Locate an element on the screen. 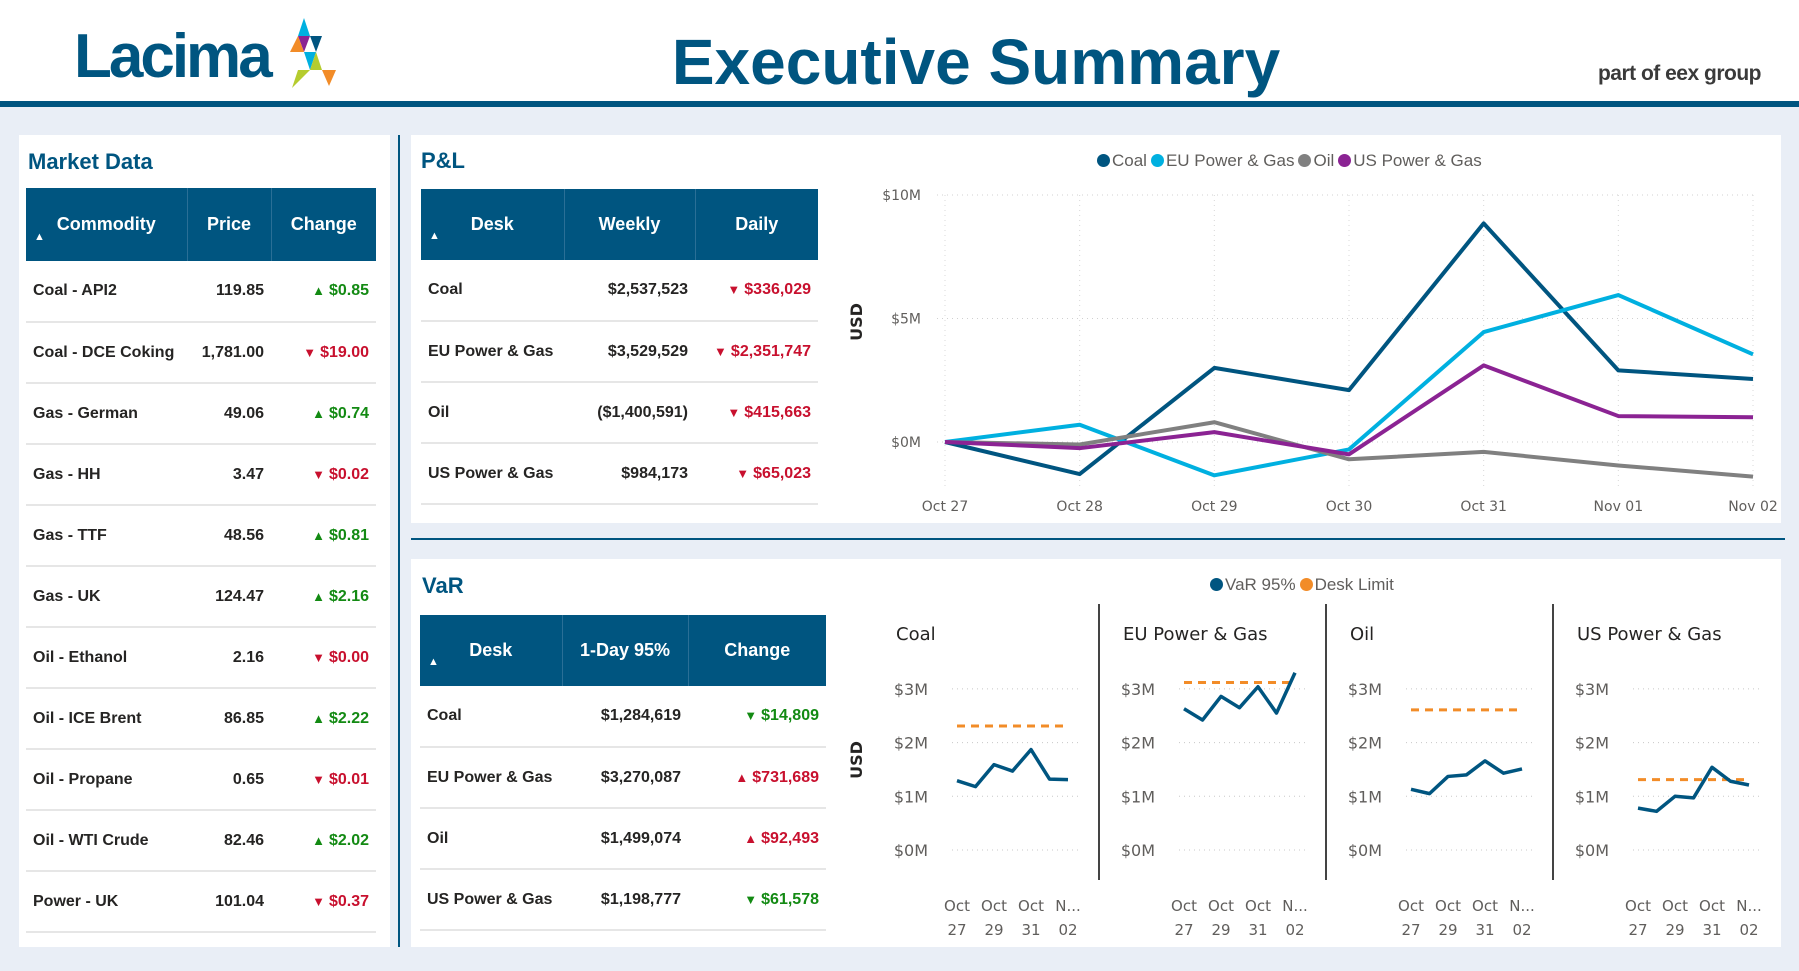  commodity-cell: Gas - HH is located at coordinates (106, 475).